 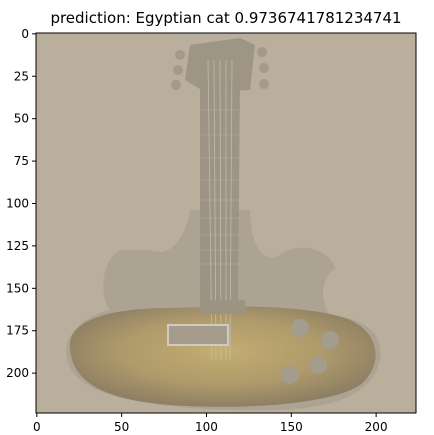 I want to click on y-tick-label: 175, so click(x=17, y=331).